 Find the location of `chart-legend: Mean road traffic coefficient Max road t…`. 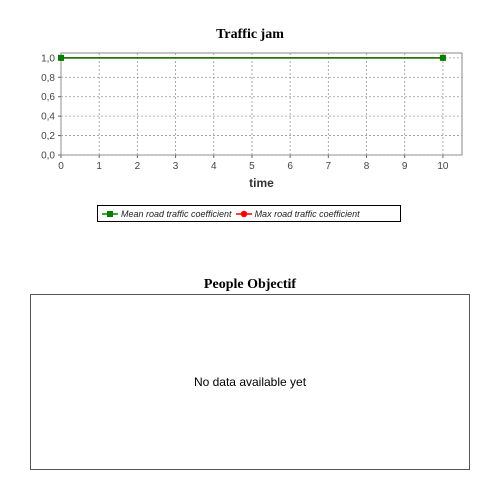

chart-legend: Mean road traffic coefficient Max road t… is located at coordinates (249, 213).